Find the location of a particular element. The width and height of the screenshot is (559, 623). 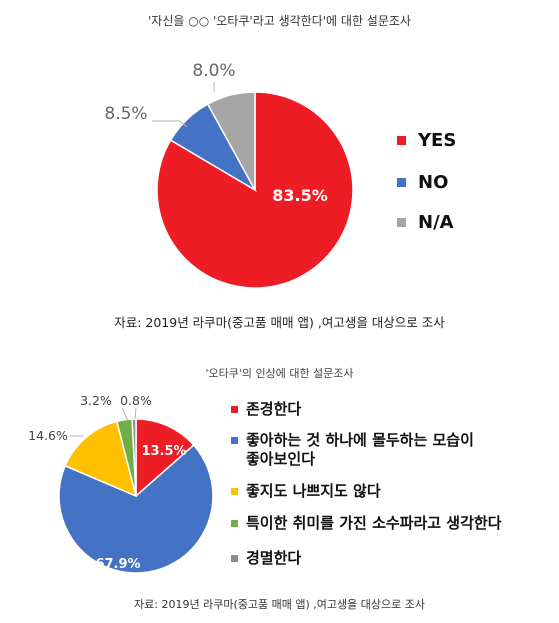

chart2-legend-label: 경멸한다 is located at coordinates (274, 558).